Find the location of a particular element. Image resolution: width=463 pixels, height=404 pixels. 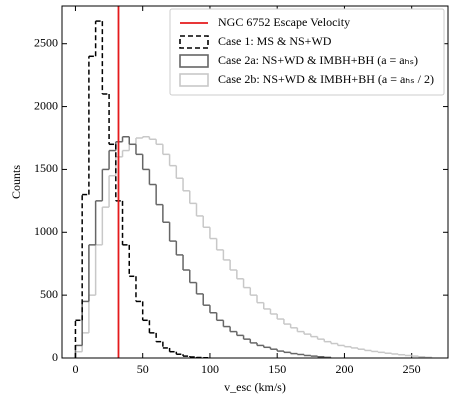

x-tick-label: 200 is located at coordinates (344, 369).